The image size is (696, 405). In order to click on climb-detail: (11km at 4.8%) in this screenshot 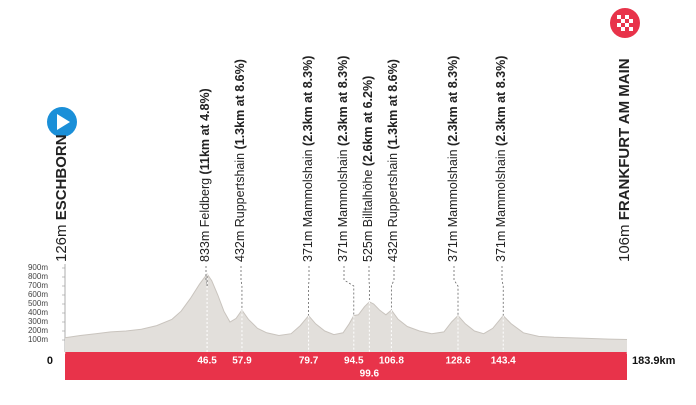, I will do `click(205, 131)`.